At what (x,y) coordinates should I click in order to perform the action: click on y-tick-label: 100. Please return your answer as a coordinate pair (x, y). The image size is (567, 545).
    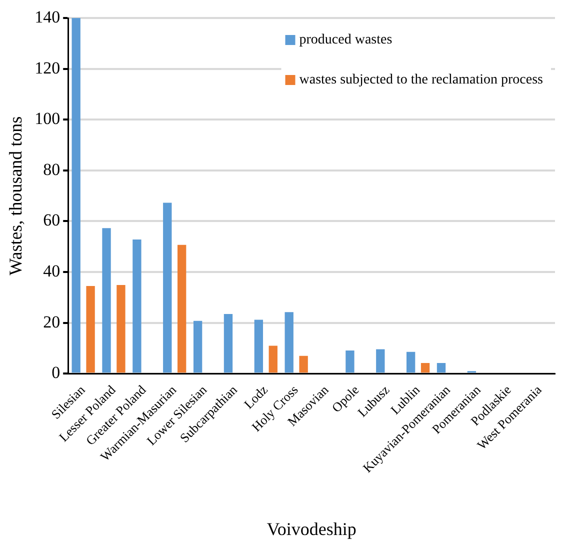
    Looking at the image, I should click on (47, 118).